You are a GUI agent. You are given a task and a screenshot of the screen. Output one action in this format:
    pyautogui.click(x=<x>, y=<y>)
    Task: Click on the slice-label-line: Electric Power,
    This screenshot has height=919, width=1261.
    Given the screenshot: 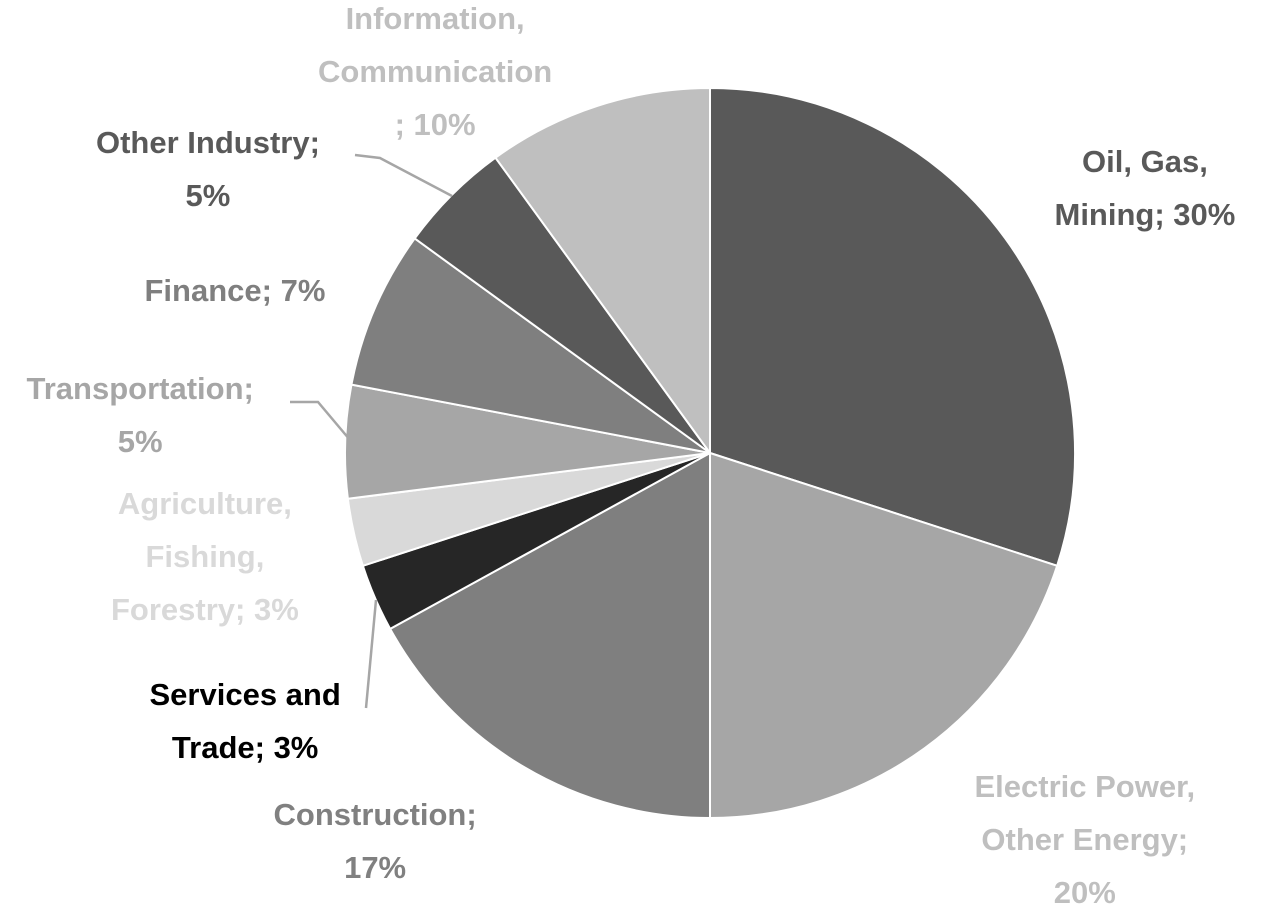 What is the action you would take?
    pyautogui.click(x=1085, y=786)
    